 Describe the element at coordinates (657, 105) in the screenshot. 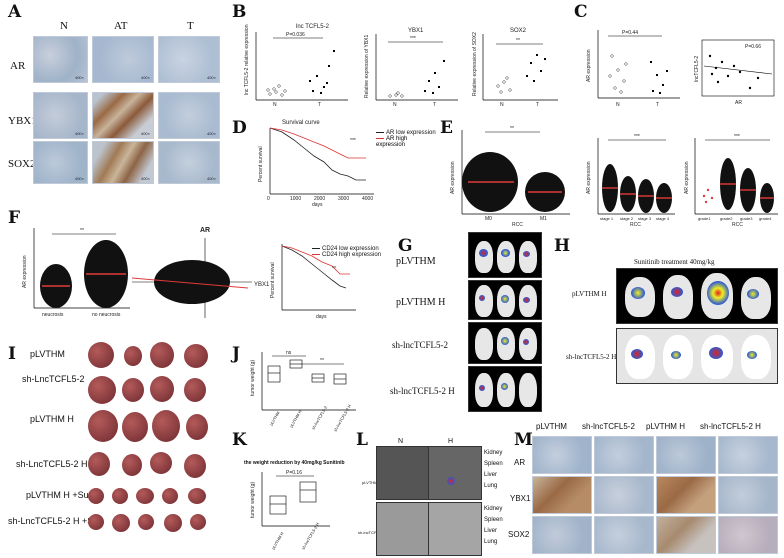

I see `panel-C-left-group-T: T` at that location.